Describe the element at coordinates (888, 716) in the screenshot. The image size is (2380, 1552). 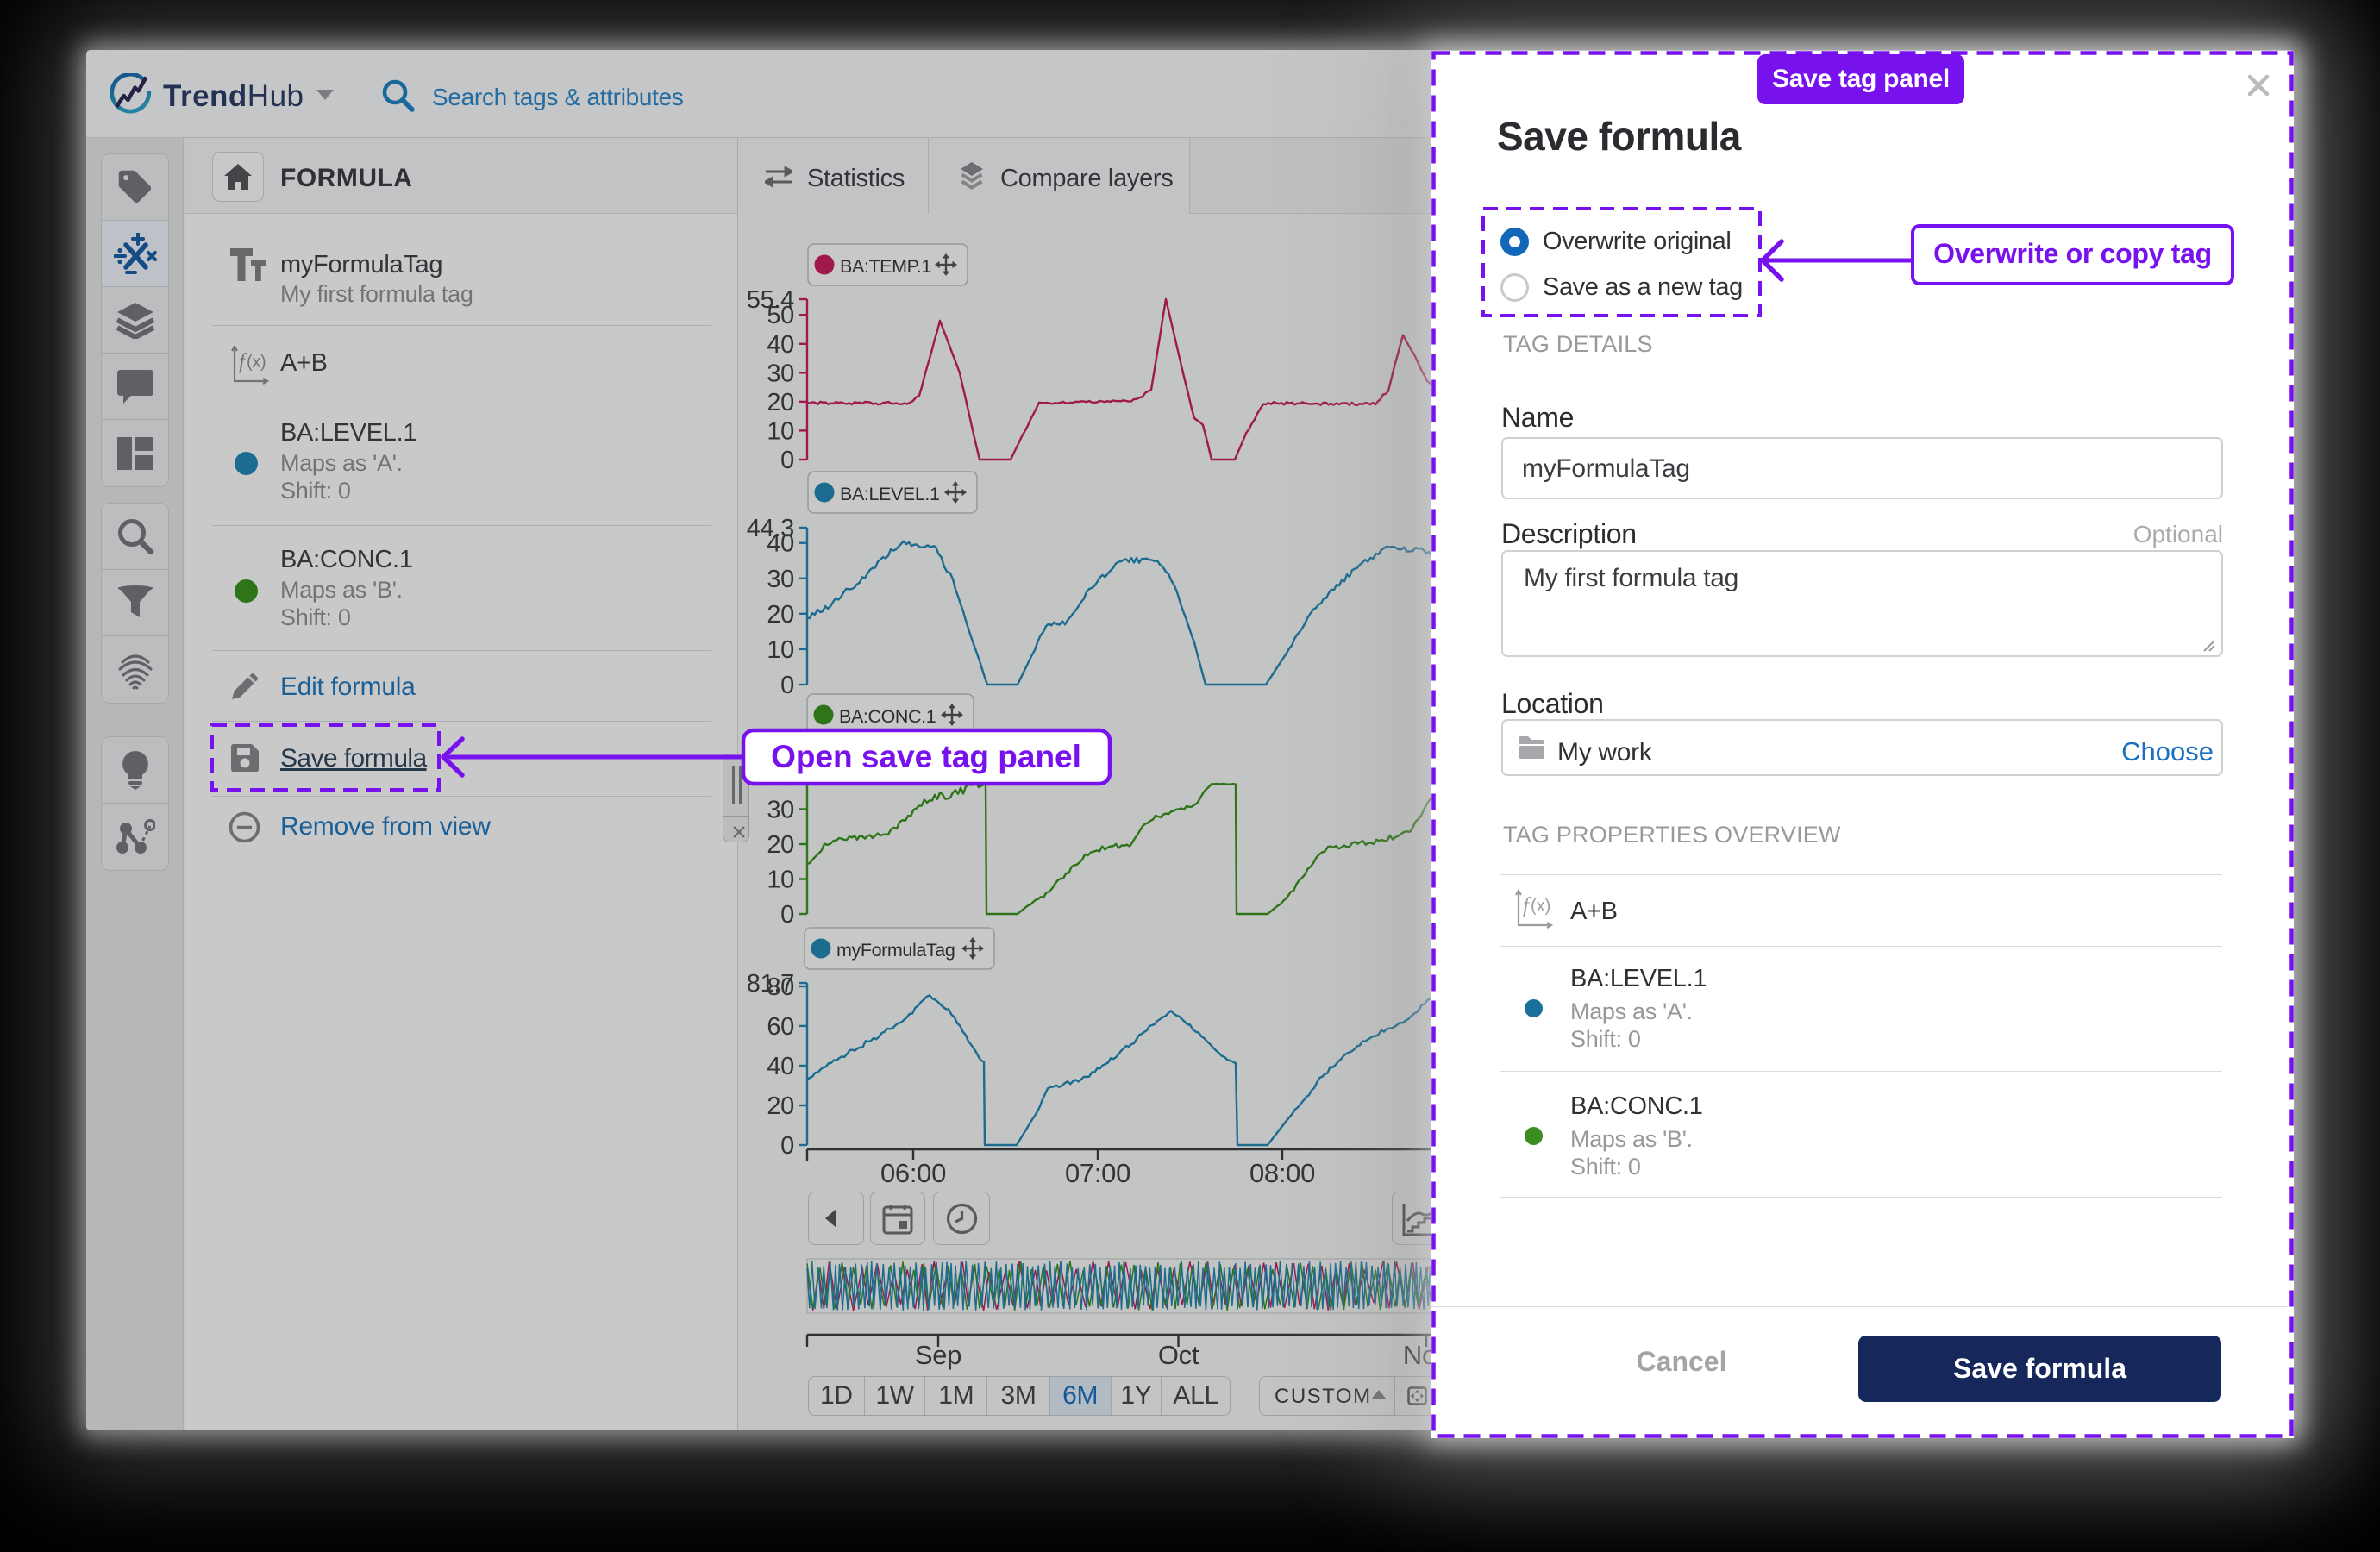
I see `svg-text: BA:CONC.1` at that location.